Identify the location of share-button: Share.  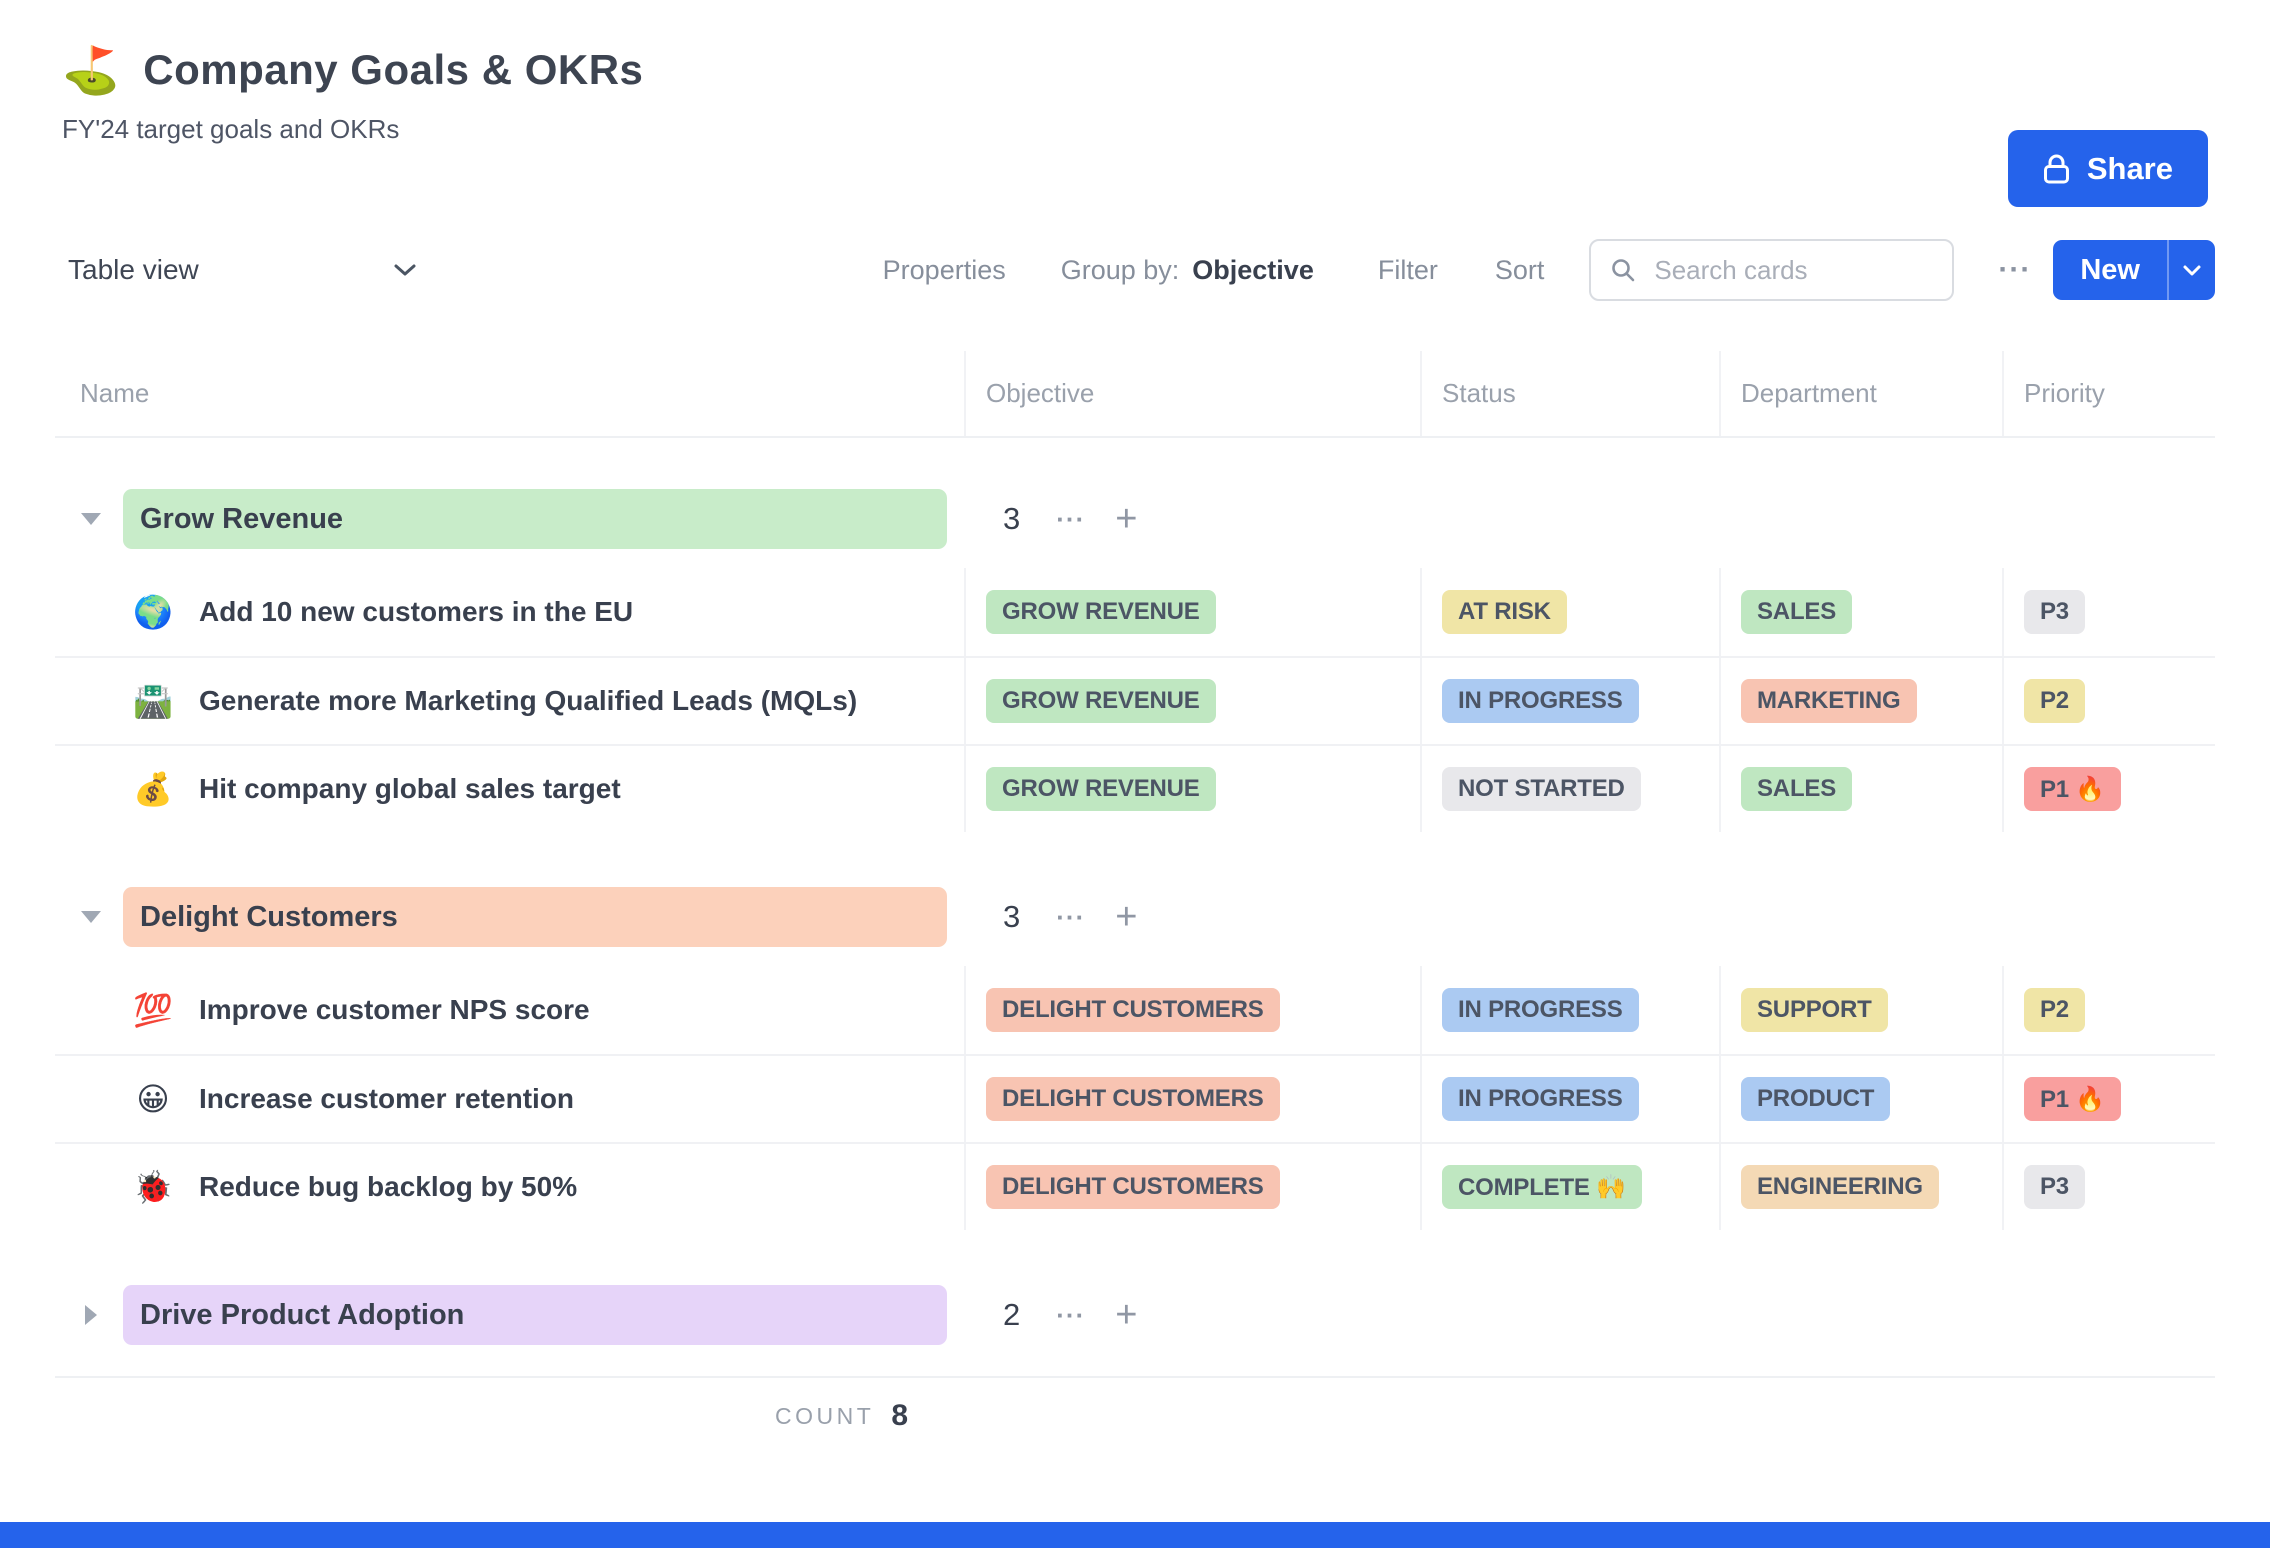
(2107, 168).